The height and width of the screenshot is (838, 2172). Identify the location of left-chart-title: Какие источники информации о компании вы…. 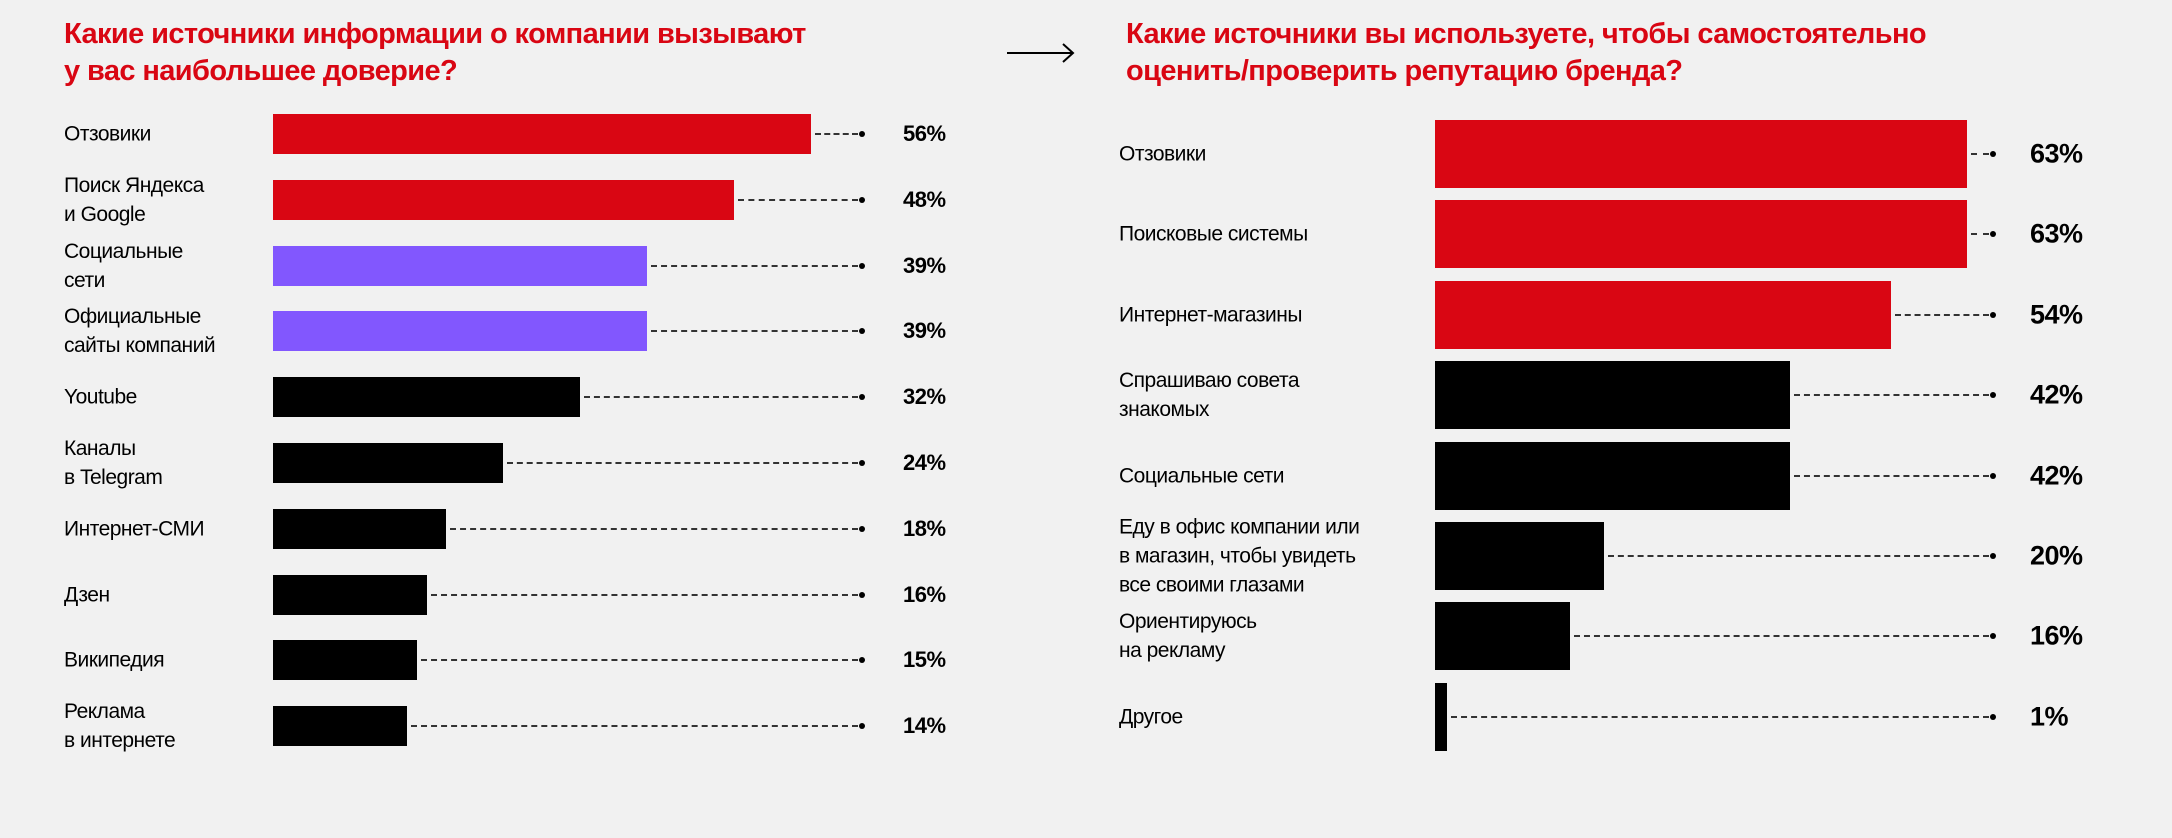
(435, 53).